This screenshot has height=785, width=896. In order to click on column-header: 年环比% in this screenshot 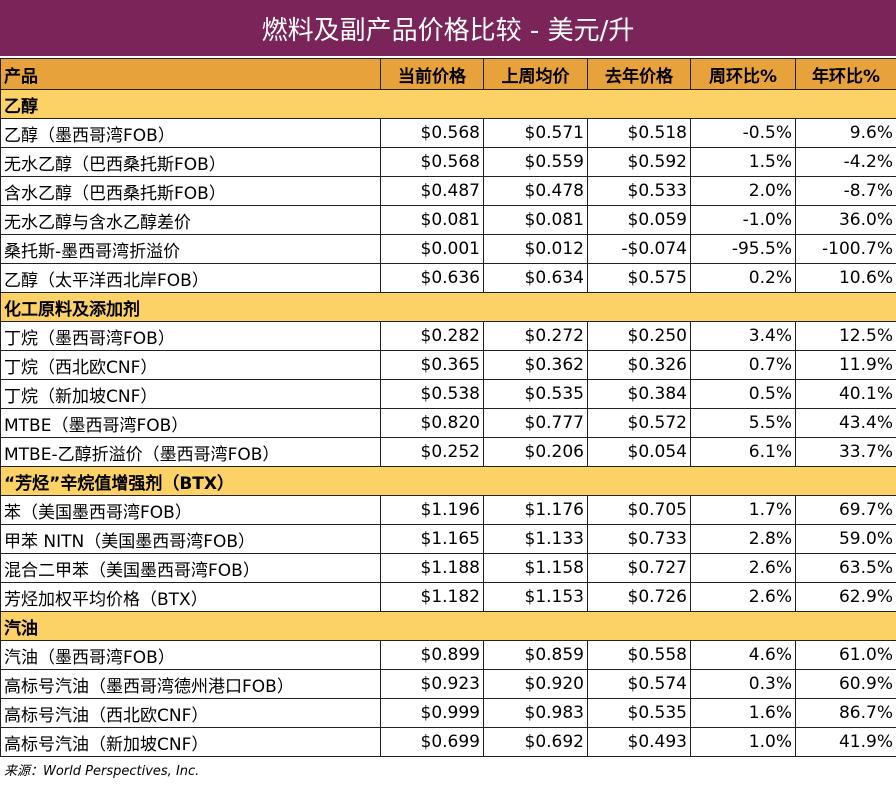, I will do `click(845, 74)`.